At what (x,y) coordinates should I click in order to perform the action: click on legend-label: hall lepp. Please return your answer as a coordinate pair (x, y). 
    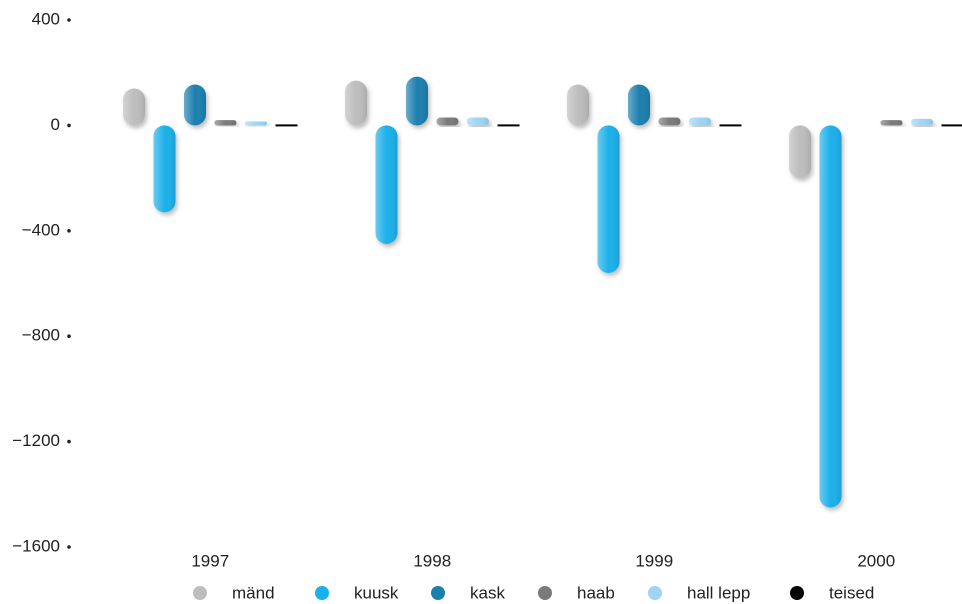
    Looking at the image, I should click on (718, 592).